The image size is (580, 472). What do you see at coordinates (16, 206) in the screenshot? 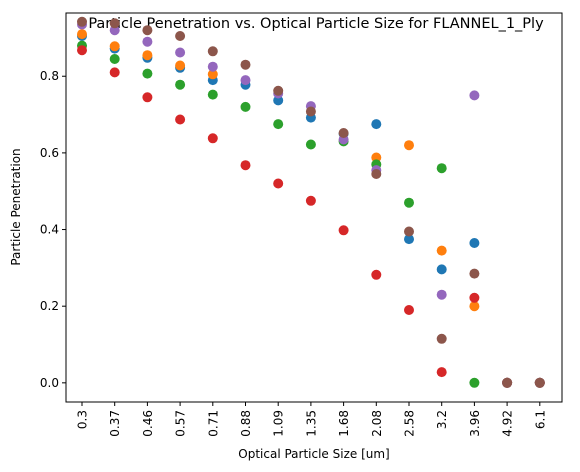
I see `y-axis-title: Particle Penetration` at bounding box center [16, 206].